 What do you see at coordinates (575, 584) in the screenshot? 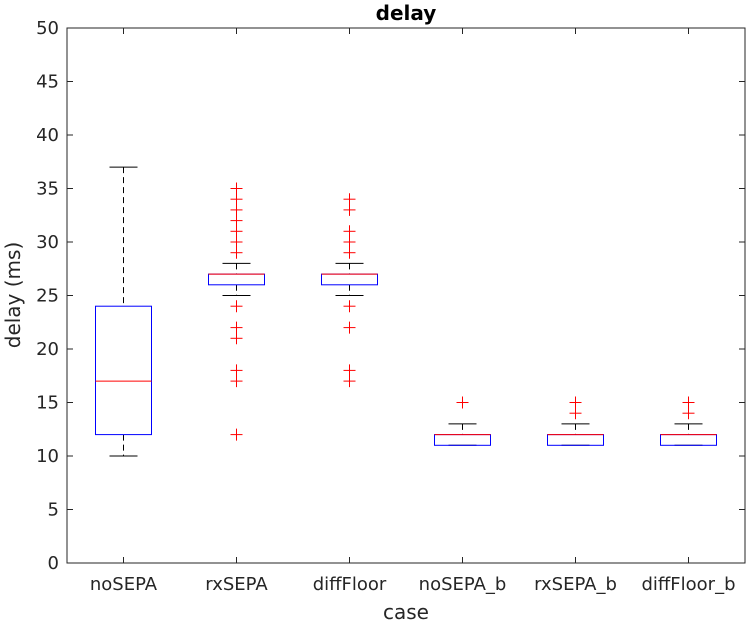
I see `x-tick-label: rxSEPA_b` at bounding box center [575, 584].